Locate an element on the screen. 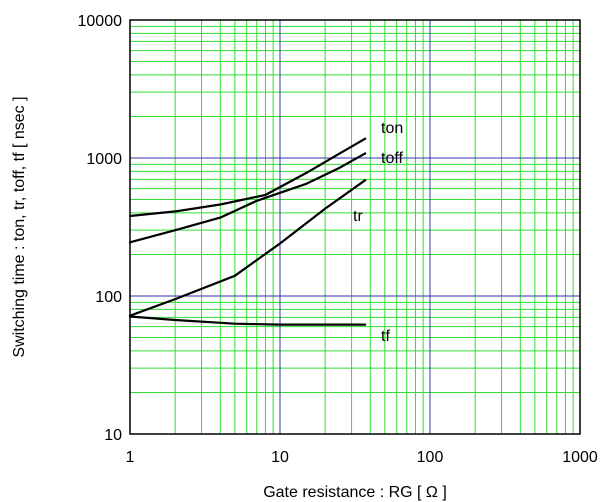  y-tick-label: 100 is located at coordinates (108, 297).